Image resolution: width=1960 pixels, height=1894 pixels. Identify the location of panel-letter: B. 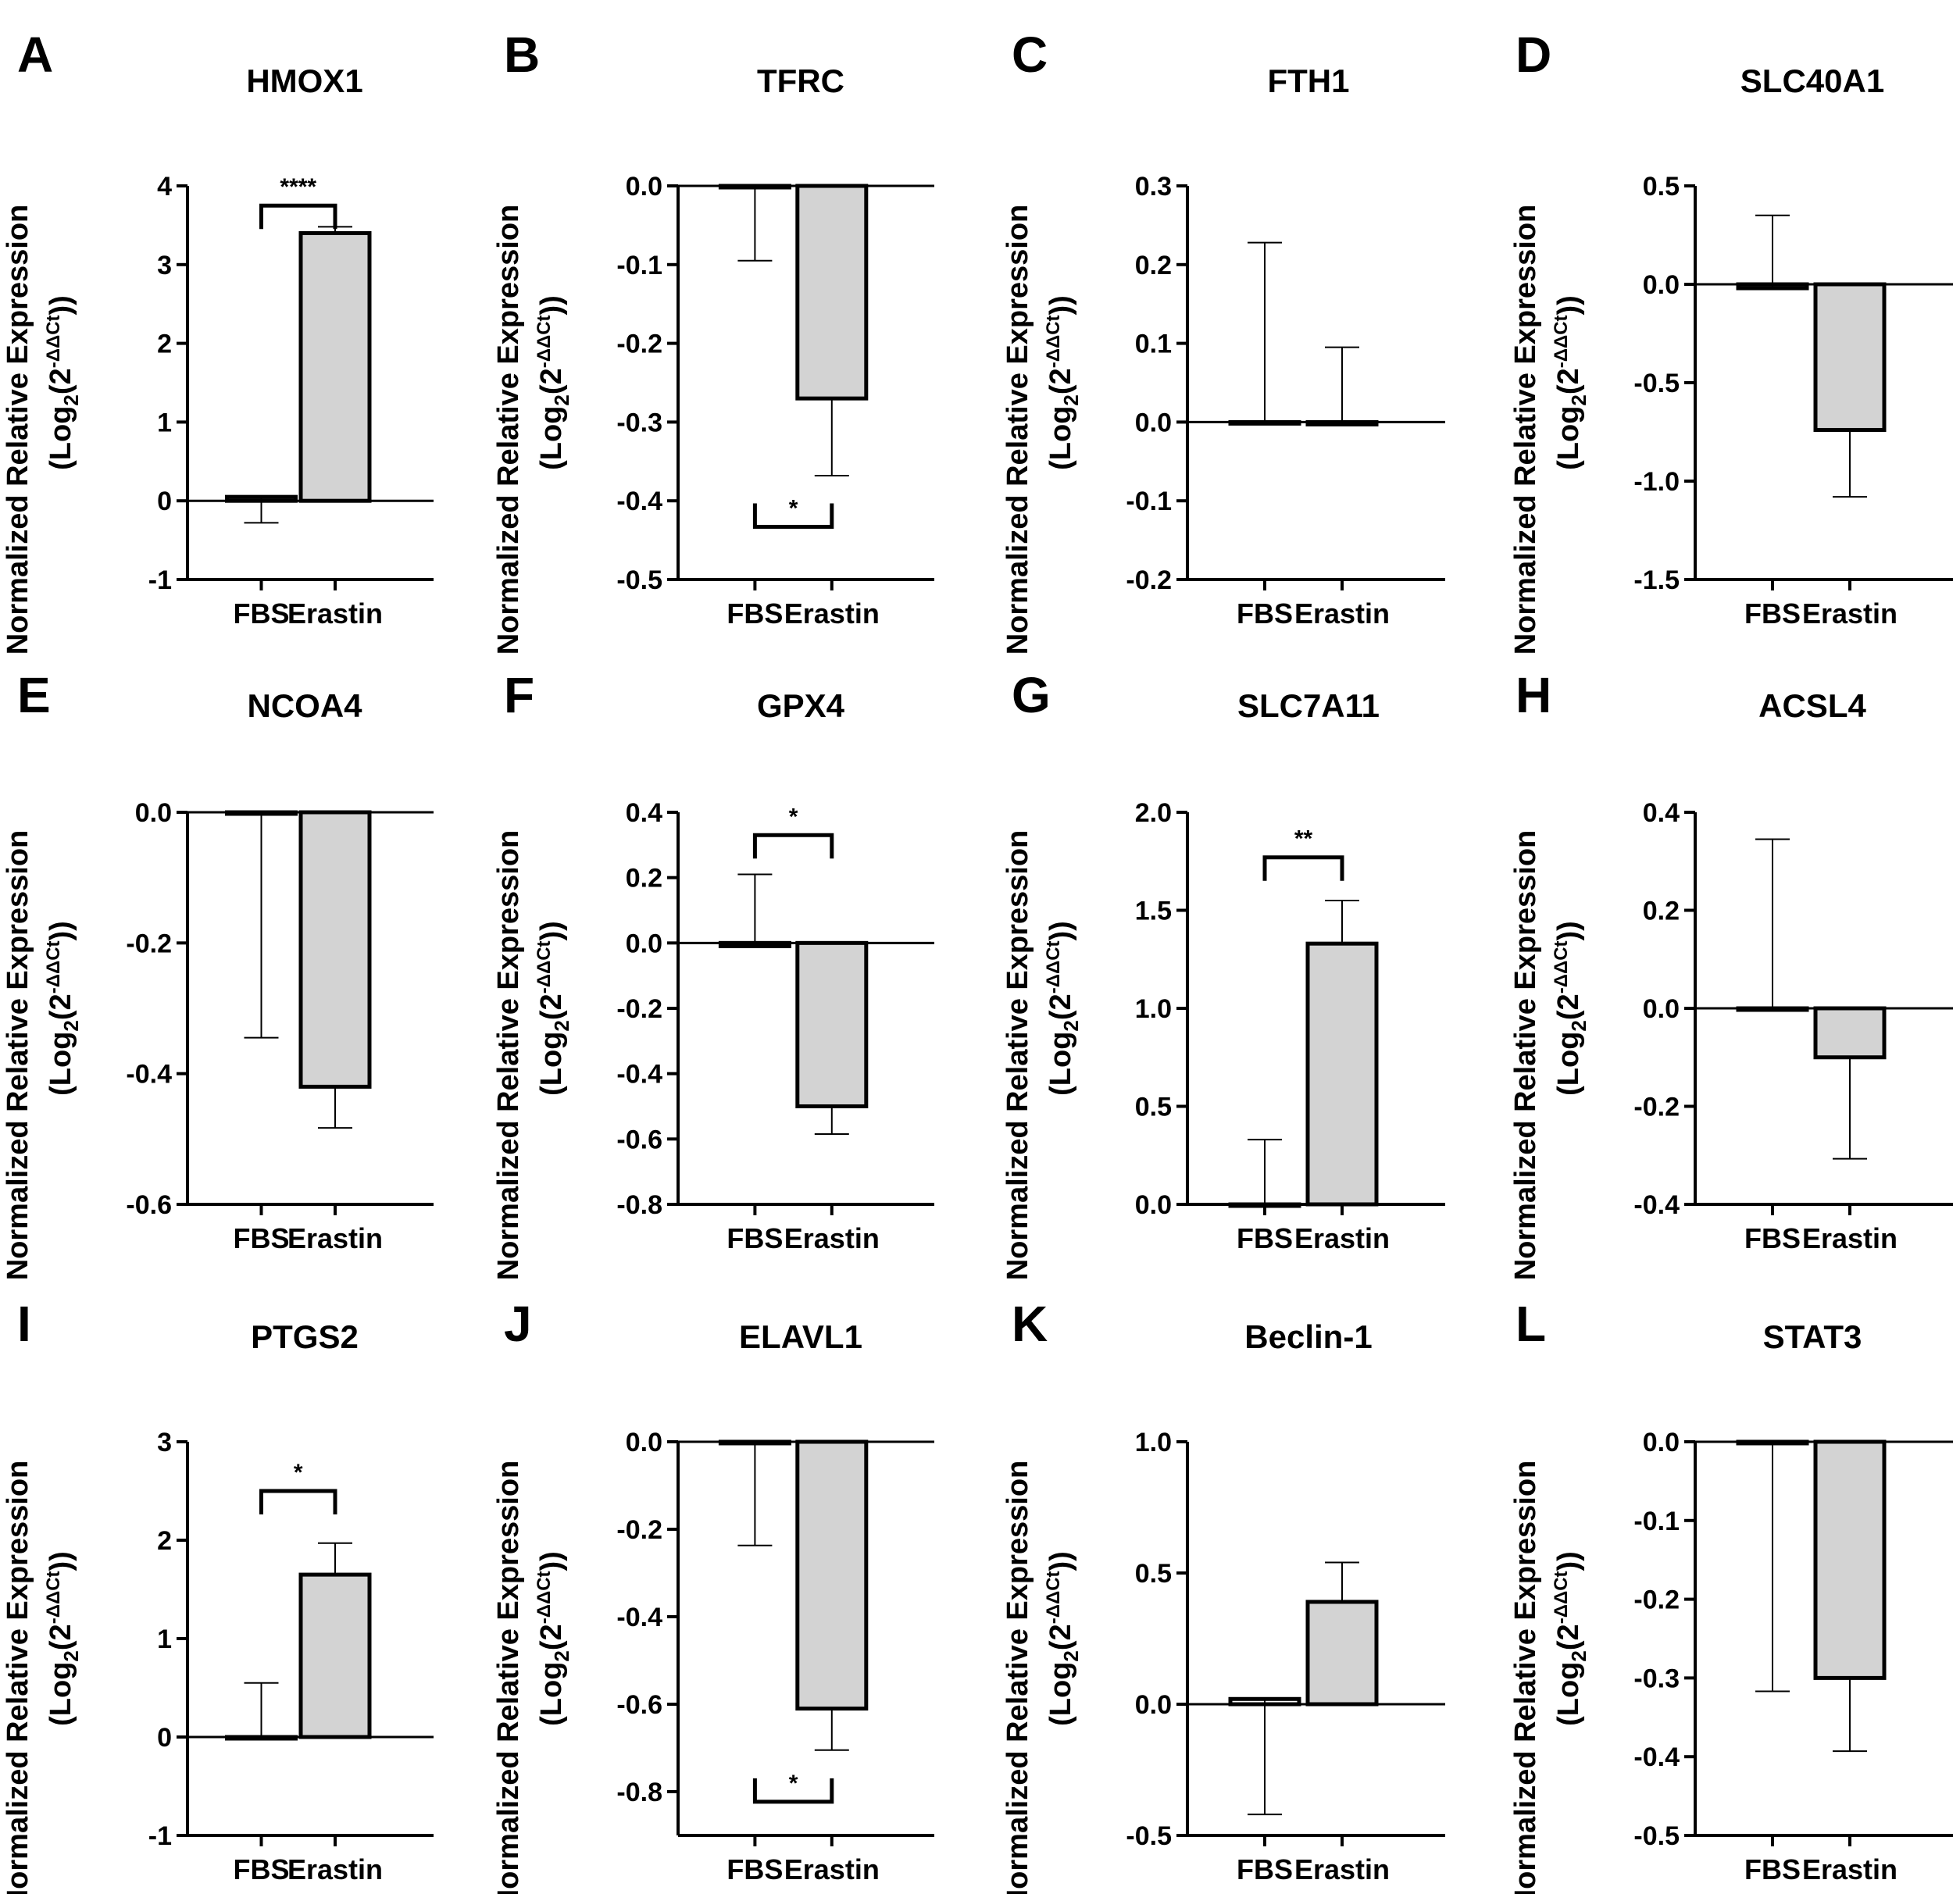
(522, 55).